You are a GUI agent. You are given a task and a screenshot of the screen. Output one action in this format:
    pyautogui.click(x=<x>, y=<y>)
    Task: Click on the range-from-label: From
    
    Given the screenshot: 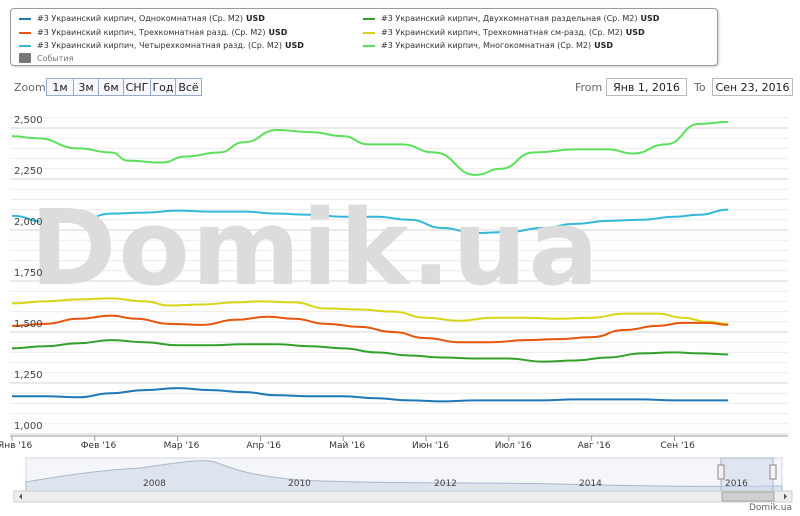 What is the action you would take?
    pyautogui.click(x=589, y=87)
    